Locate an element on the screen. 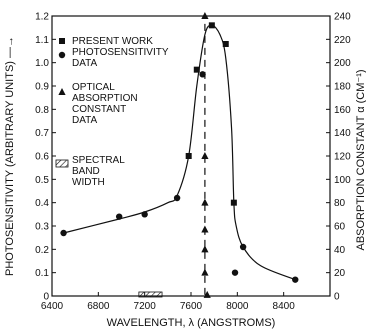 The image size is (366, 330). y-tick-label-left: 0.9 is located at coordinates (42, 87).